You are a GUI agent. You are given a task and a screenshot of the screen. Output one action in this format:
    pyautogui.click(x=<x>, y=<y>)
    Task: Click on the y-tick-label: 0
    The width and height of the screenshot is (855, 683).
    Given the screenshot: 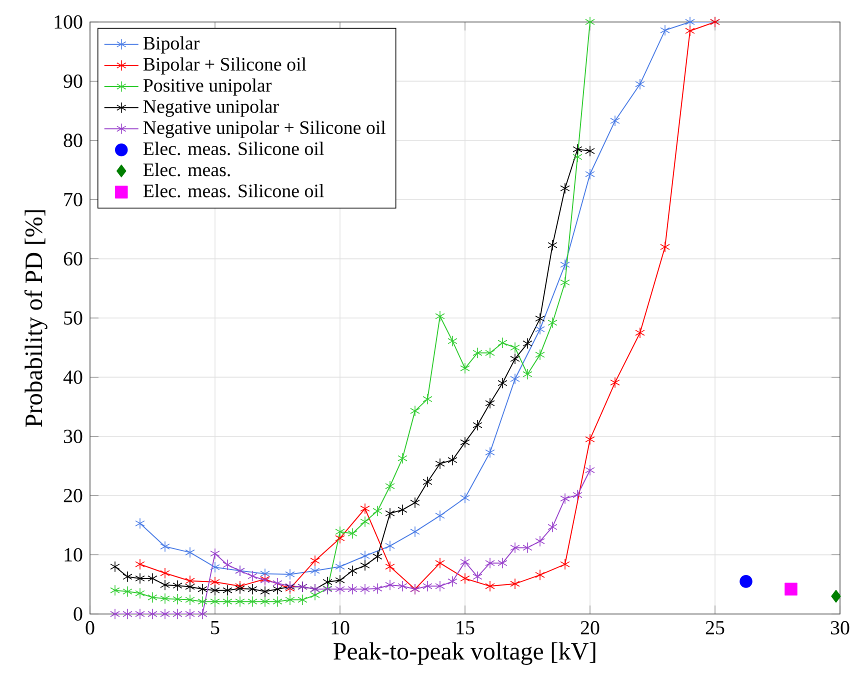 What is the action you would take?
    pyautogui.click(x=78, y=614)
    